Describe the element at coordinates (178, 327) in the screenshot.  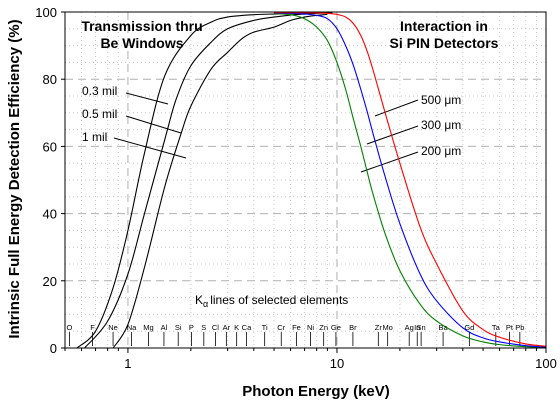
I see `element-label-si: Si` at that location.